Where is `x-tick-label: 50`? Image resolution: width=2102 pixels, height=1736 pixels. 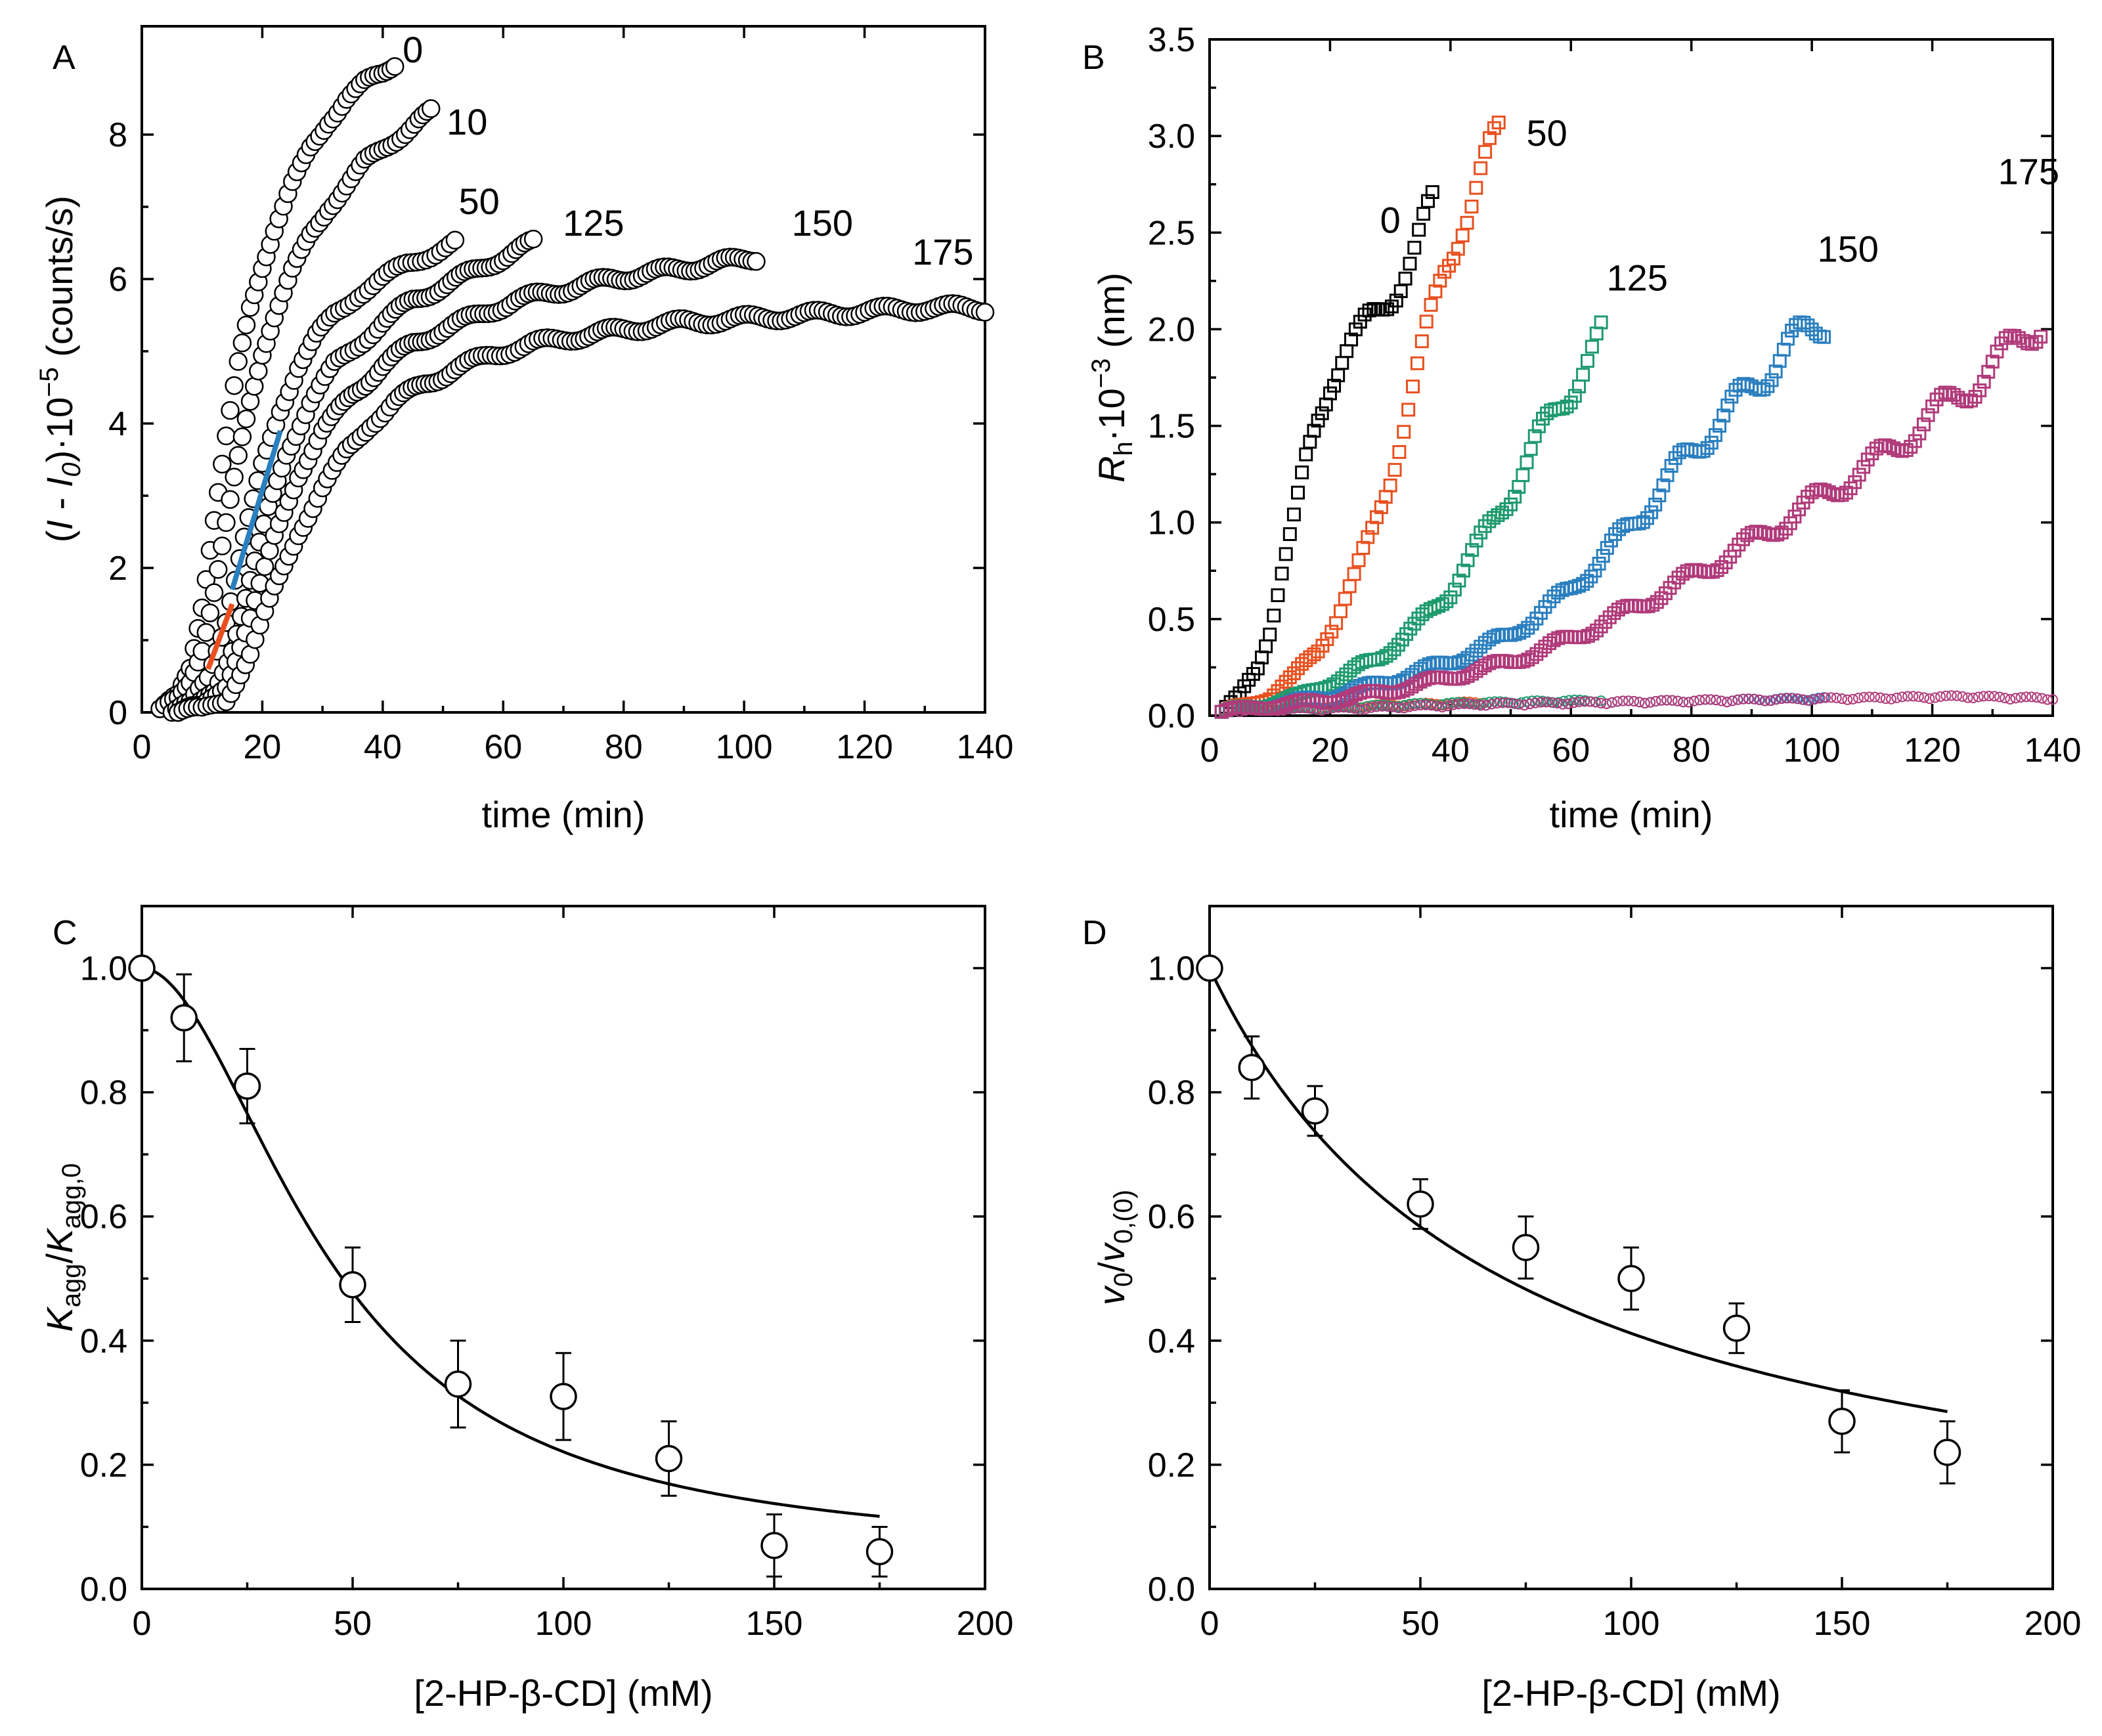 x-tick-label: 50 is located at coordinates (353, 1624).